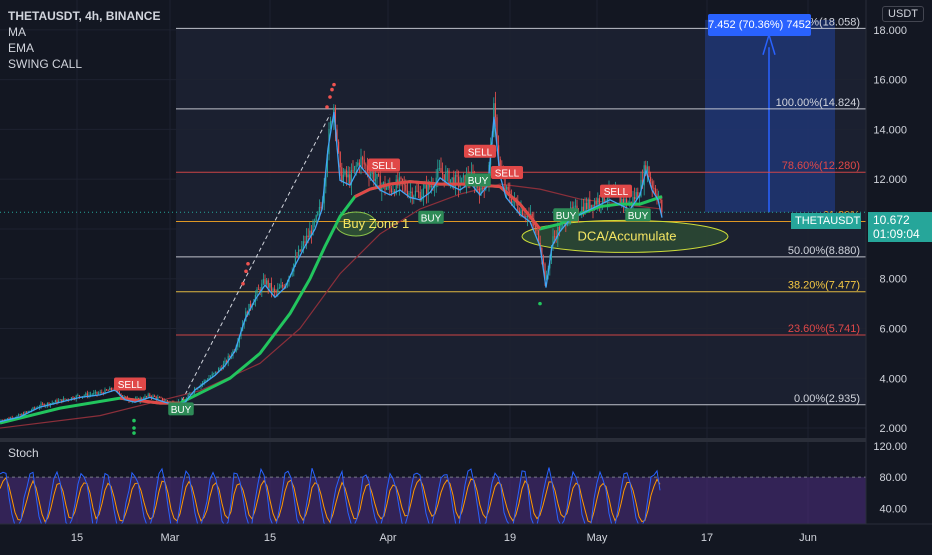 The height and width of the screenshot is (555, 932). What do you see at coordinates (707, 538) in the screenshot?
I see `x-tick-label: 17` at bounding box center [707, 538].